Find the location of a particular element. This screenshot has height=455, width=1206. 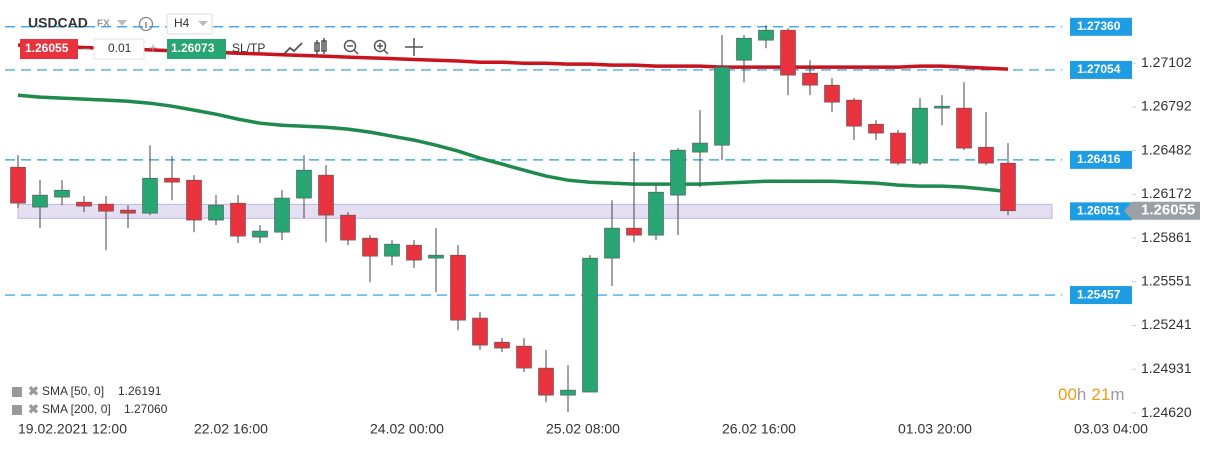

y-tick-label: 1.25861 is located at coordinates (1166, 237).